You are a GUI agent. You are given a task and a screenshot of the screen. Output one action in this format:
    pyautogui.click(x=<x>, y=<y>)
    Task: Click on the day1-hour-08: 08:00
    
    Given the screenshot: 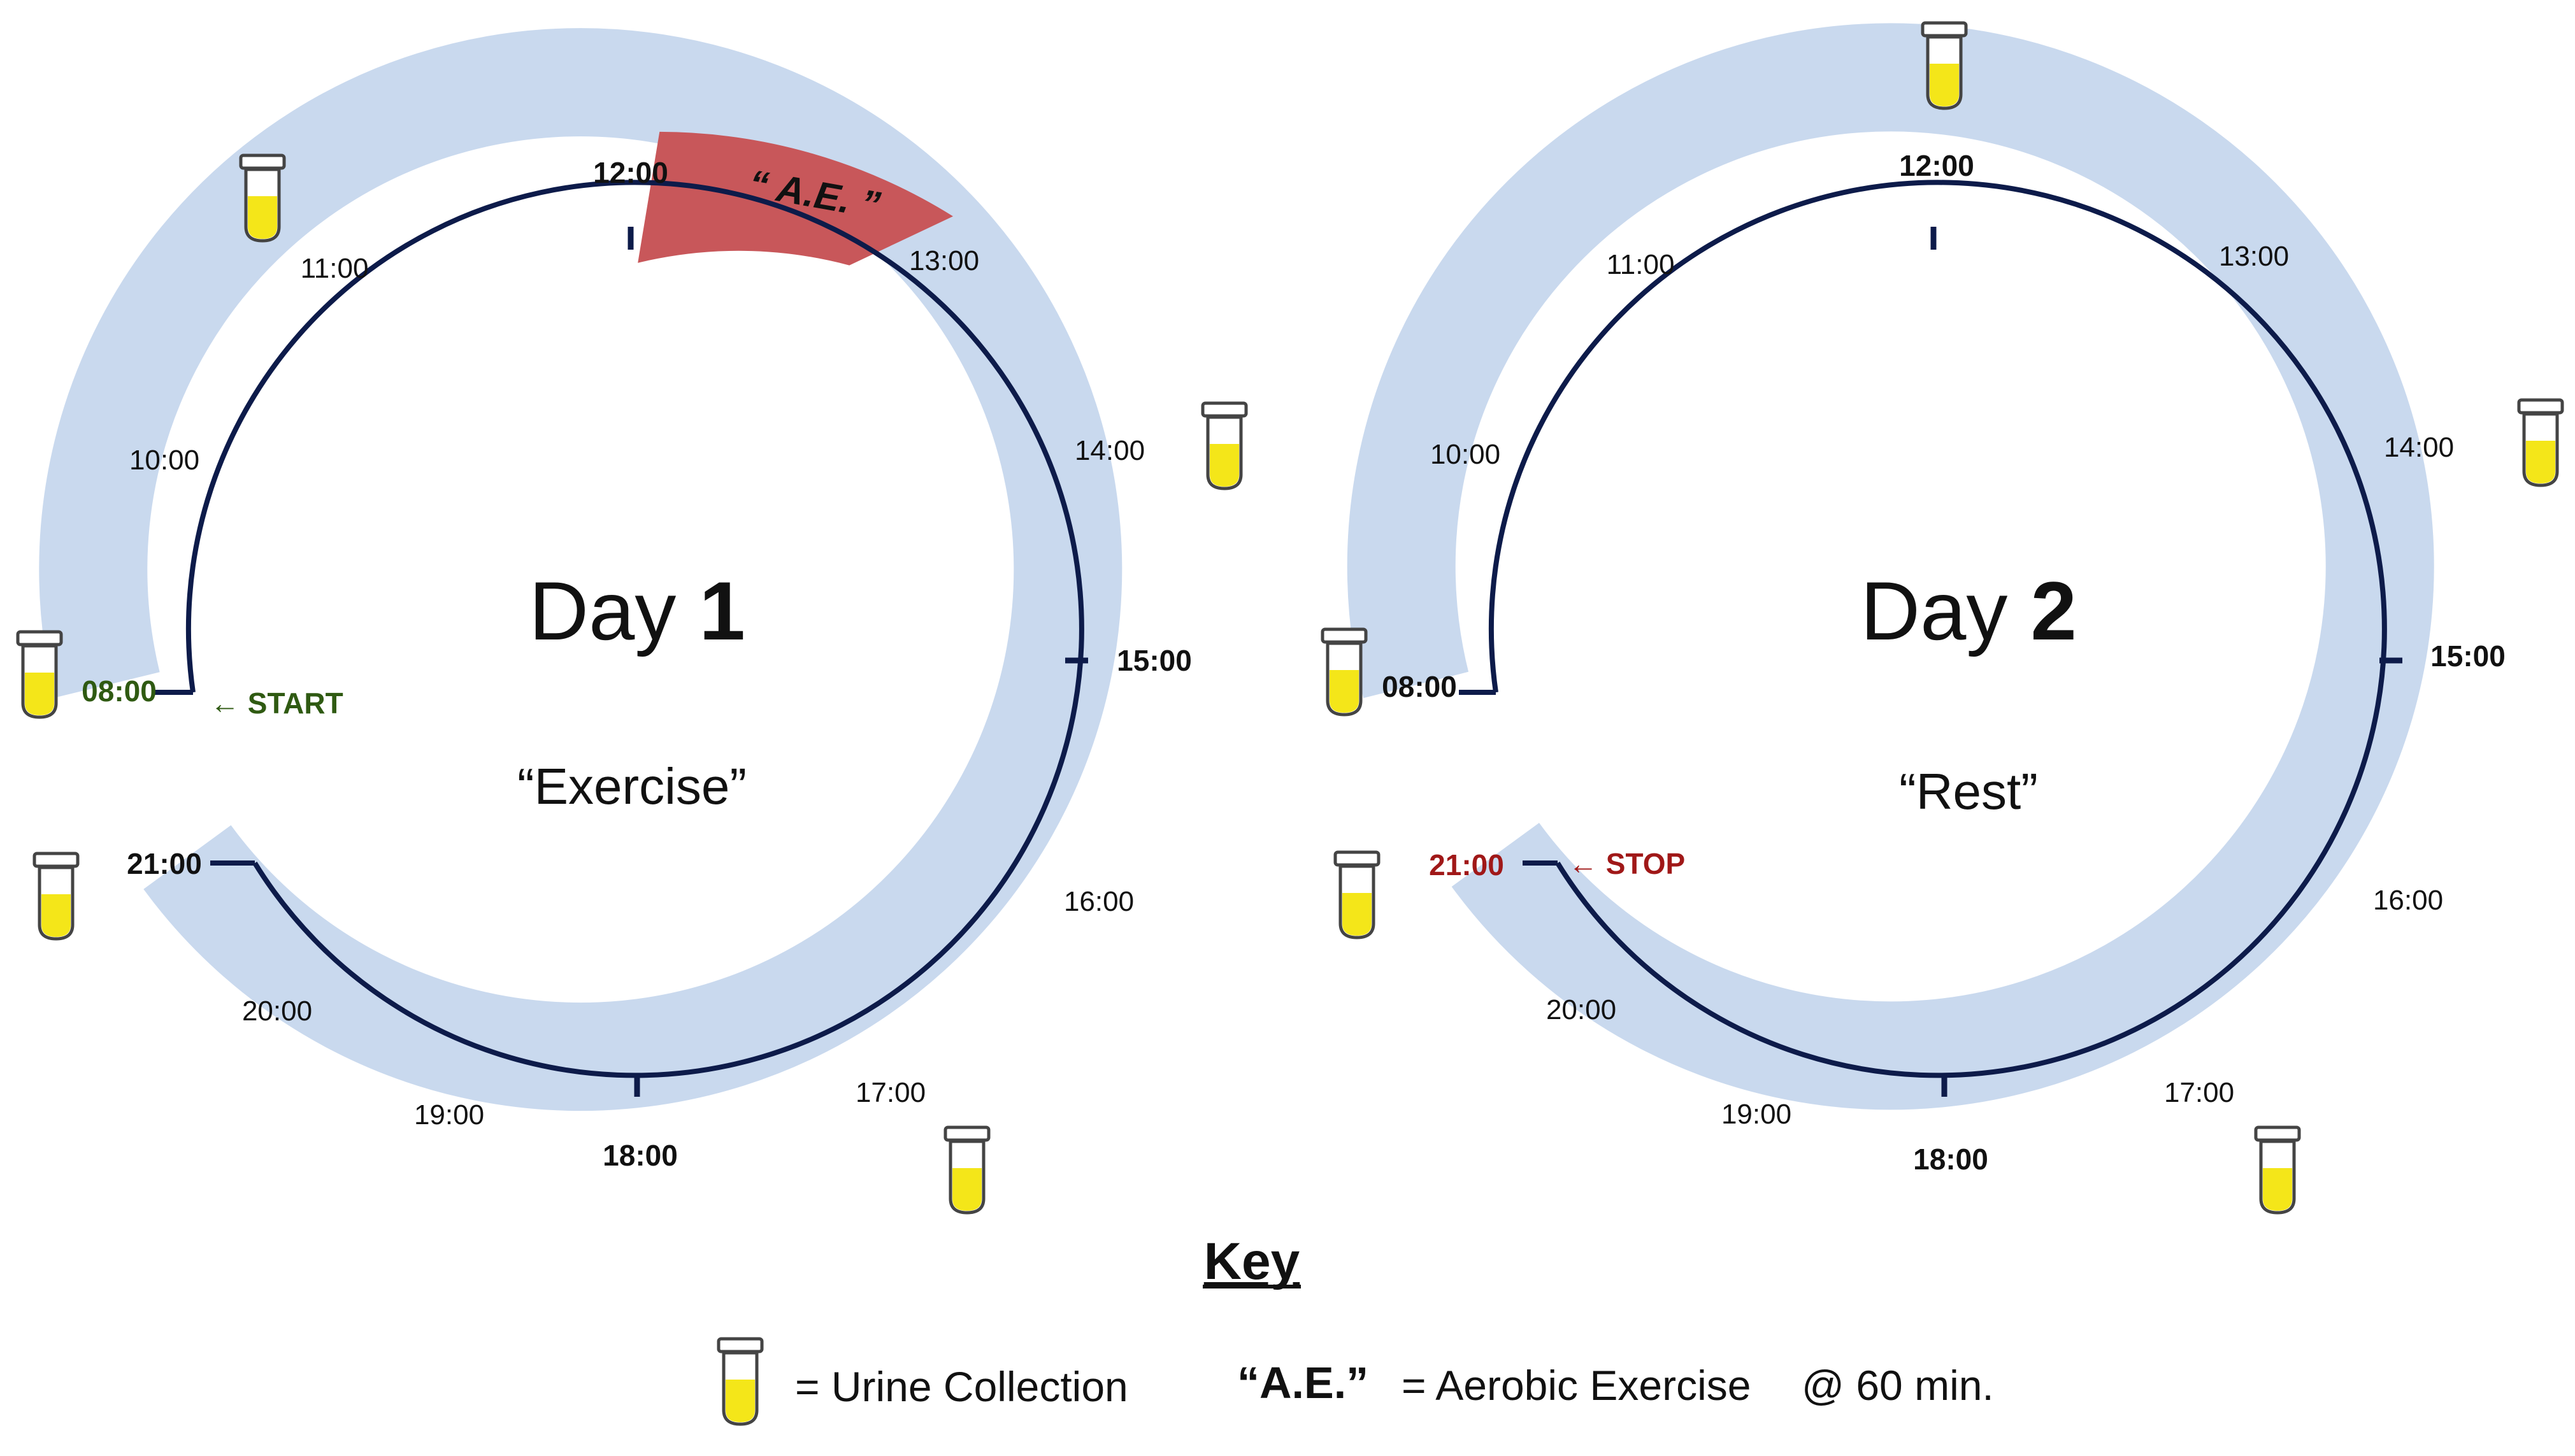 What is the action you would take?
    pyautogui.click(x=120, y=691)
    